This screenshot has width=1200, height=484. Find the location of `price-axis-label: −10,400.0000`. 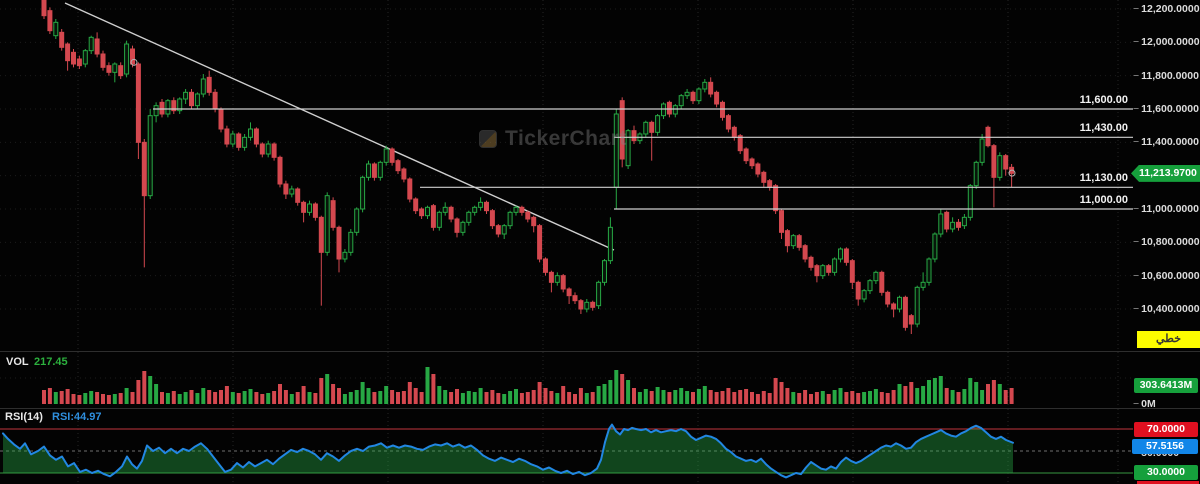

price-axis-label: −10,400.0000 is located at coordinates (1166, 309).